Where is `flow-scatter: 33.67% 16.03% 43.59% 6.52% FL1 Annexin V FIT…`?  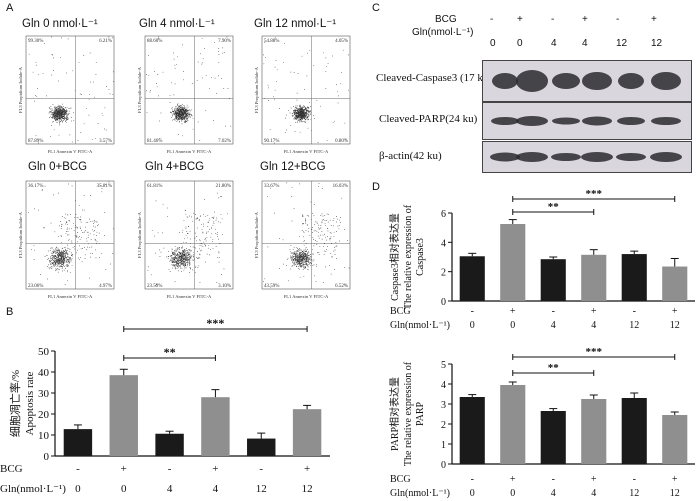 flow-scatter: 33.67% 16.03% 43.59% 6.52% FL1 Annexin V FIT… is located at coordinates (302, 239).